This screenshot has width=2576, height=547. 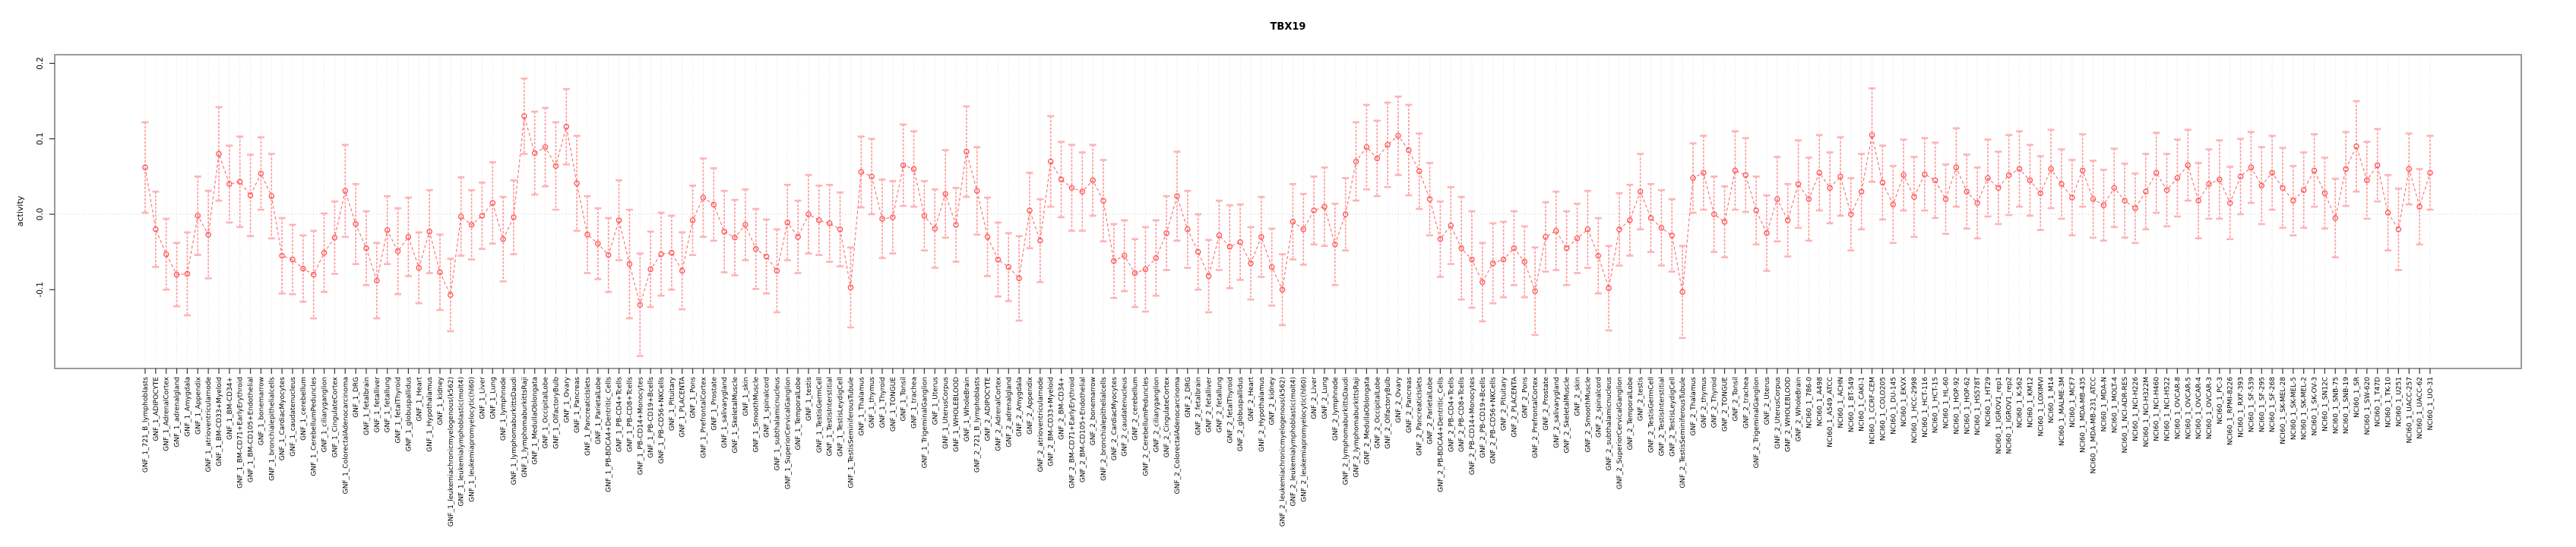 I want to click on x-tick-label: GNF_2_ParietalLobe, so click(x=1431, y=411).